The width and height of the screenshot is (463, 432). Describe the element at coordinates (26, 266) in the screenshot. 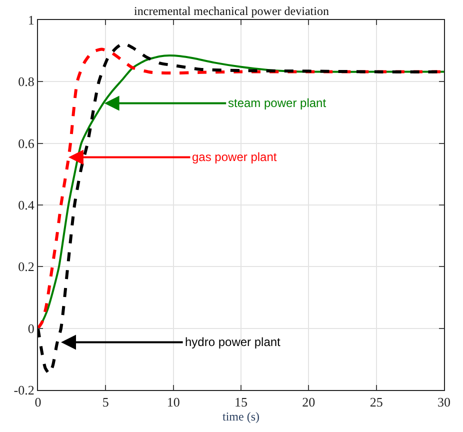

I see `y-tick-label: 0.2` at that location.